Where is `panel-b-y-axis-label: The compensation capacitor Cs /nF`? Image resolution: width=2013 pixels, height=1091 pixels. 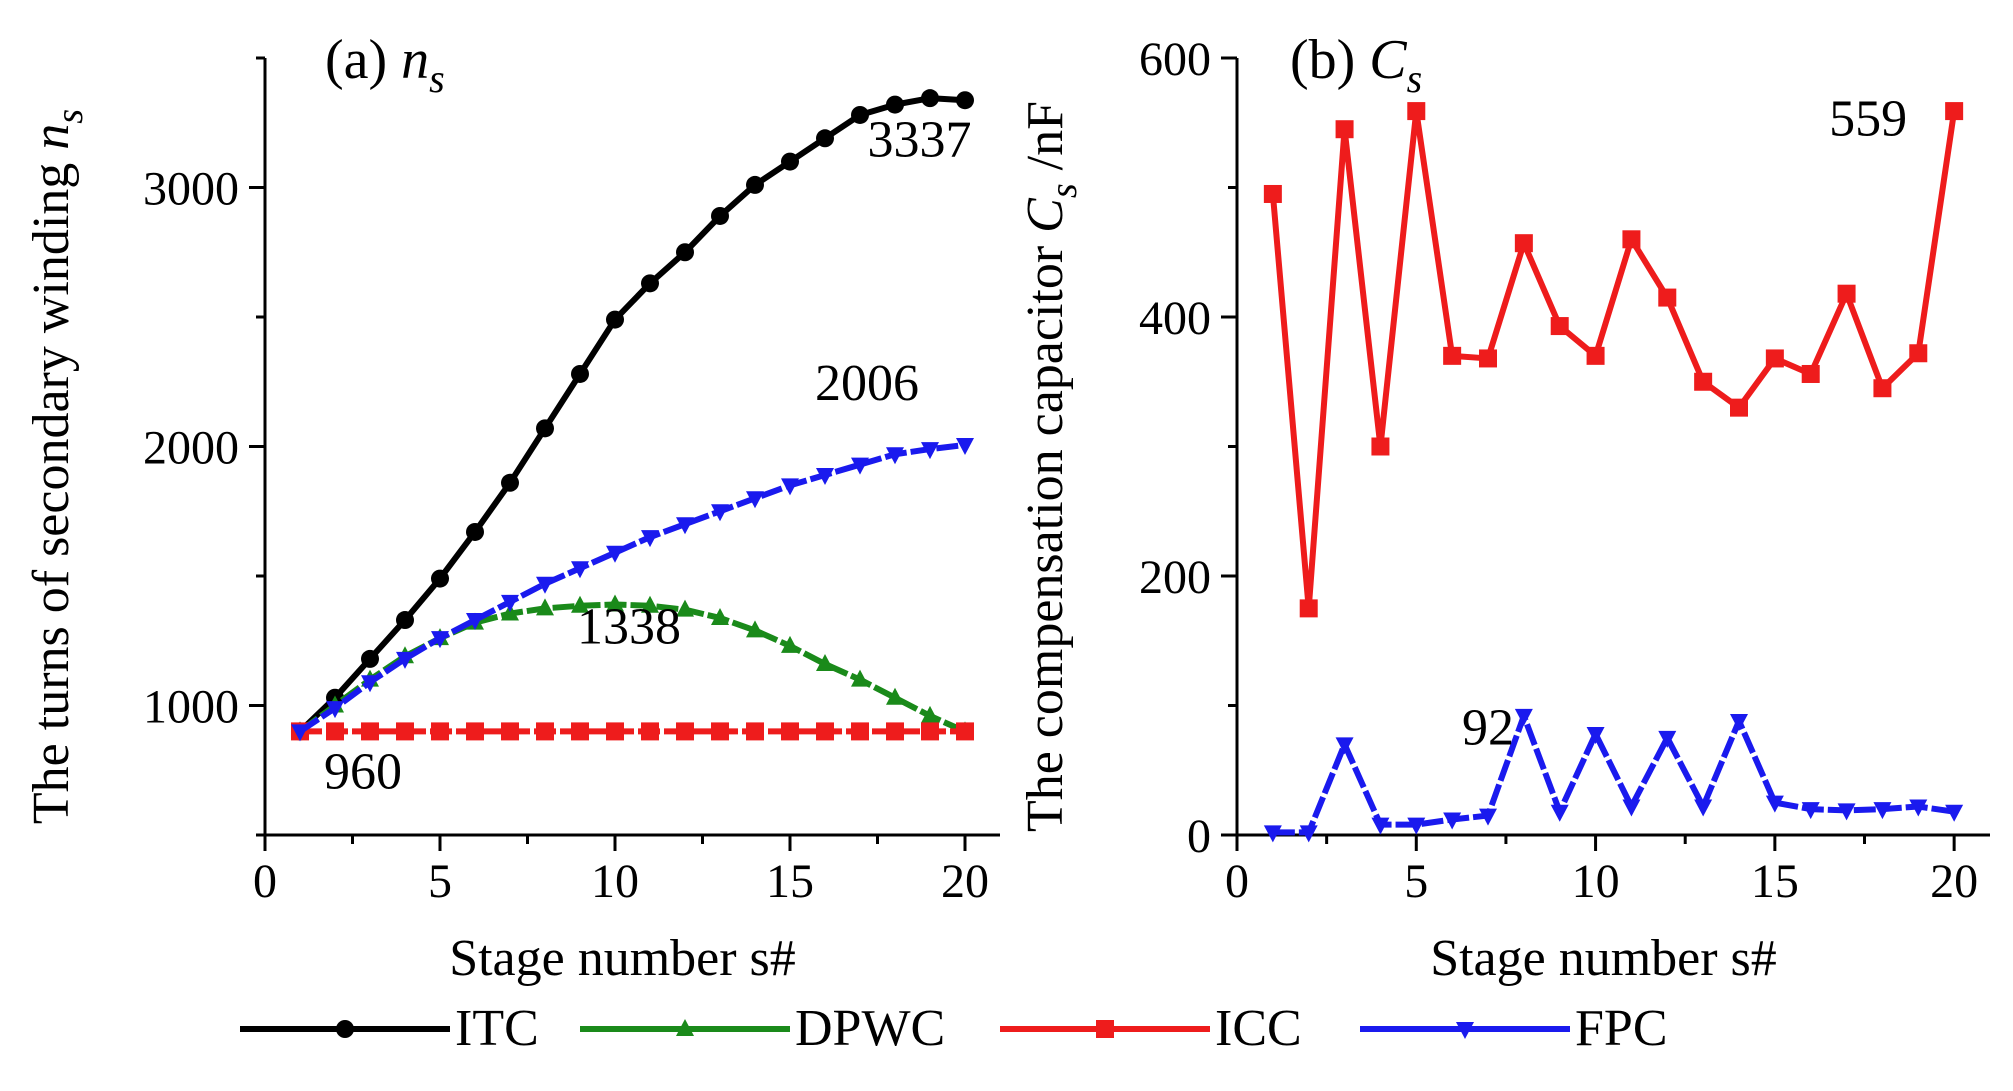 panel-b-y-axis-label: The compensation capacitor Cs /nF is located at coordinates (1051, 466).